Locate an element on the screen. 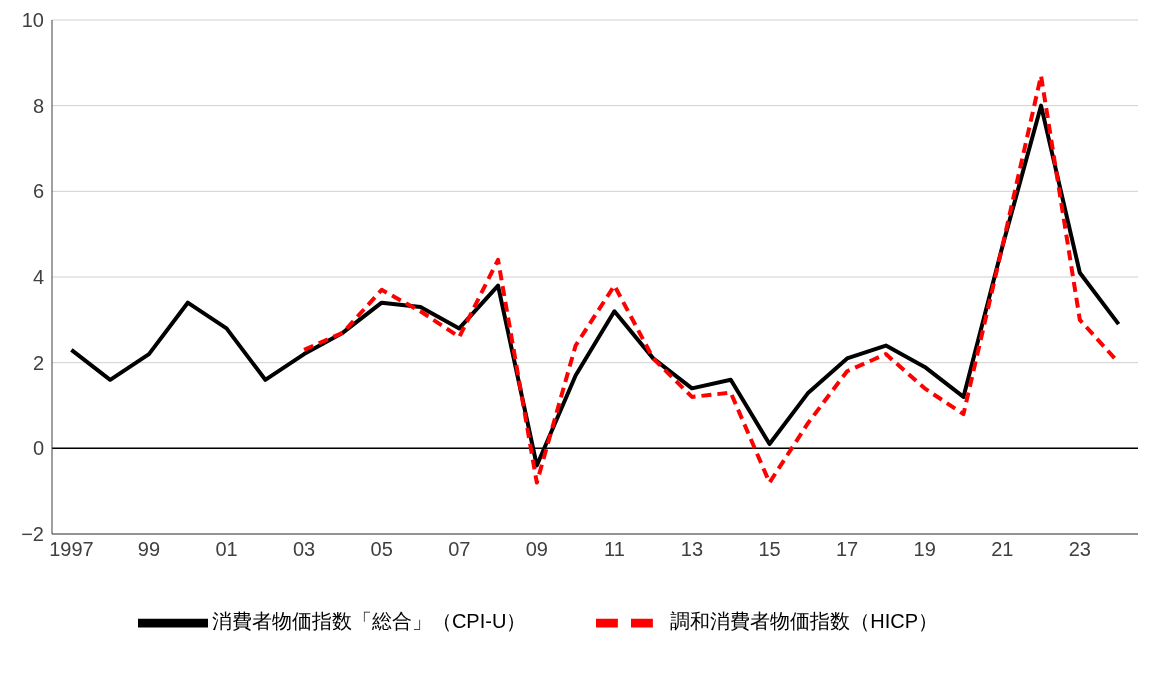 This screenshot has width=1156, height=678. y-tick-label: 8 is located at coordinates (38, 105).